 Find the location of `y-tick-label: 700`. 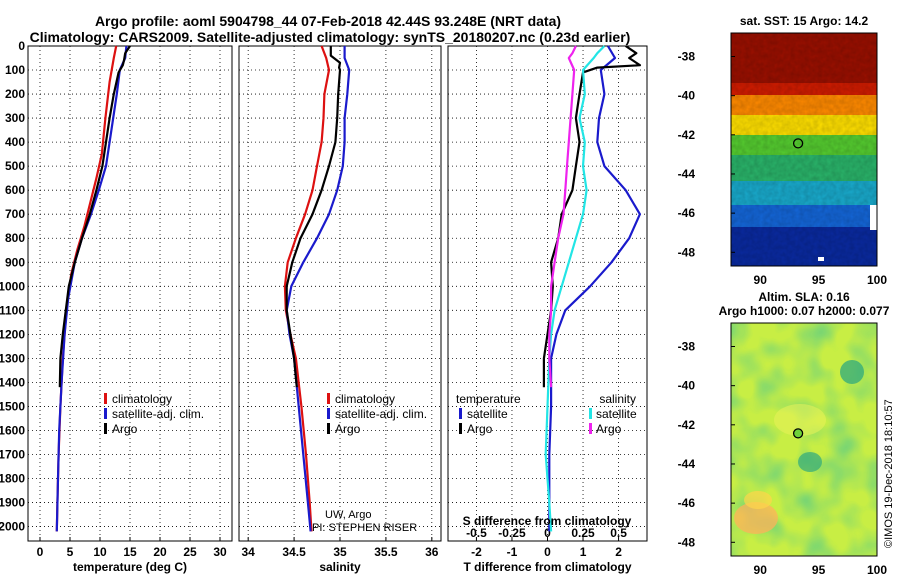

y-tick-label: 700 is located at coordinates (15, 214).